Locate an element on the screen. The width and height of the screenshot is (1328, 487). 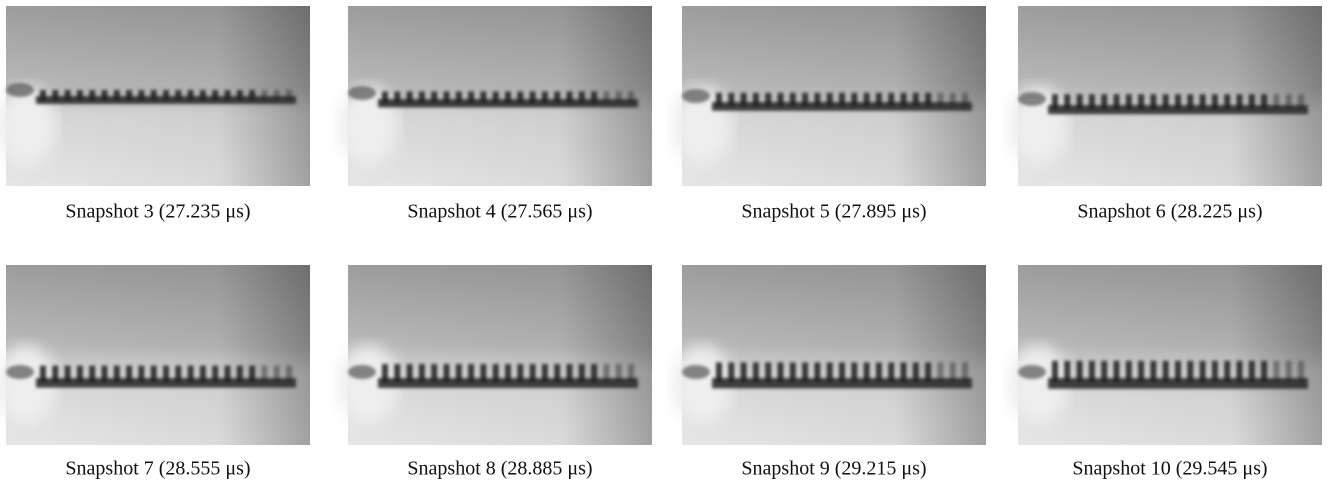
snapshot-caption: Snapshot 6 (28.225 μs) is located at coordinates (1169, 212).